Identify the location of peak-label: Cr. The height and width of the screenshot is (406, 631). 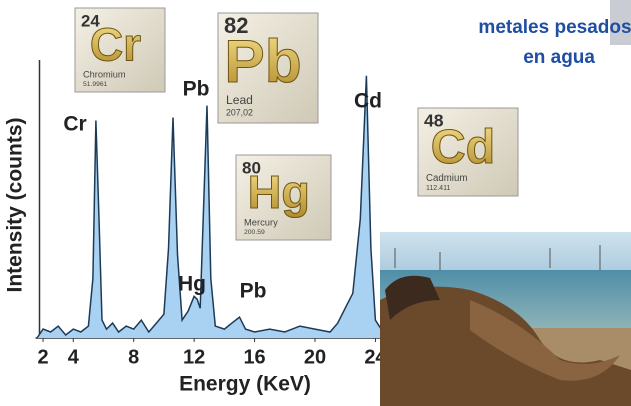
(74, 124).